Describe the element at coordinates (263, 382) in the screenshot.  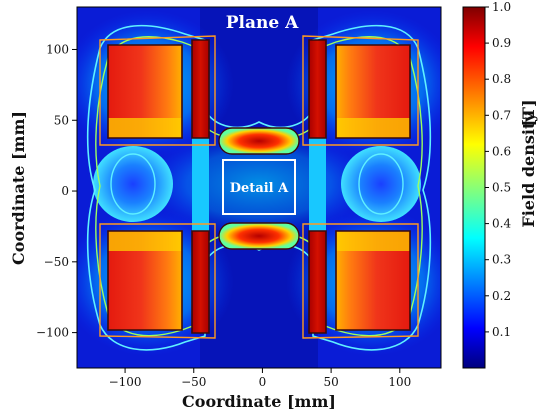
I see `x-tick-label: 0` at that location.